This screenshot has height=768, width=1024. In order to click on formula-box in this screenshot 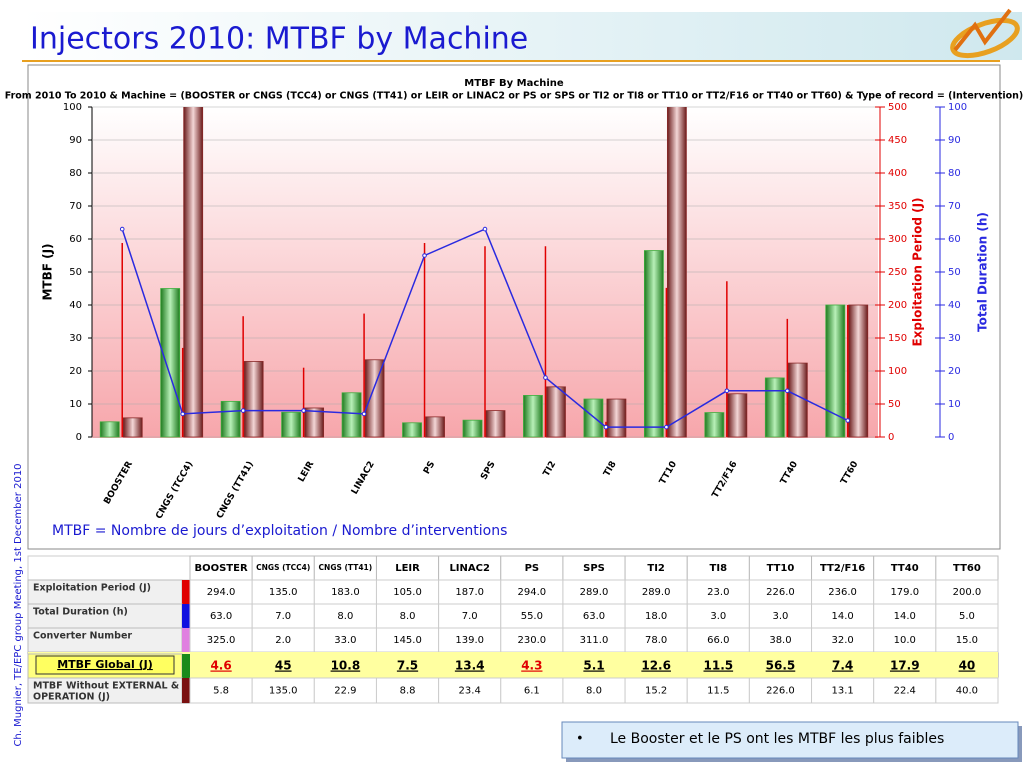, I will do `click(311, 531)`.